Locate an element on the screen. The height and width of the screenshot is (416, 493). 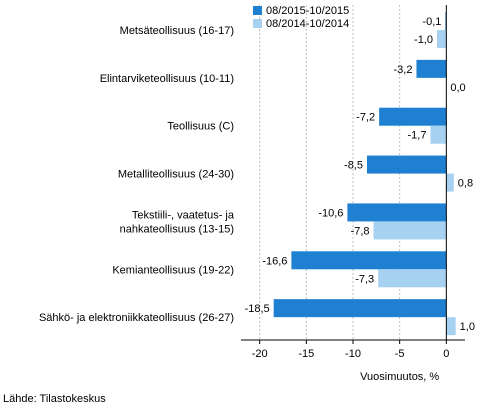
x-tick-label: -5 is located at coordinates (400, 354).